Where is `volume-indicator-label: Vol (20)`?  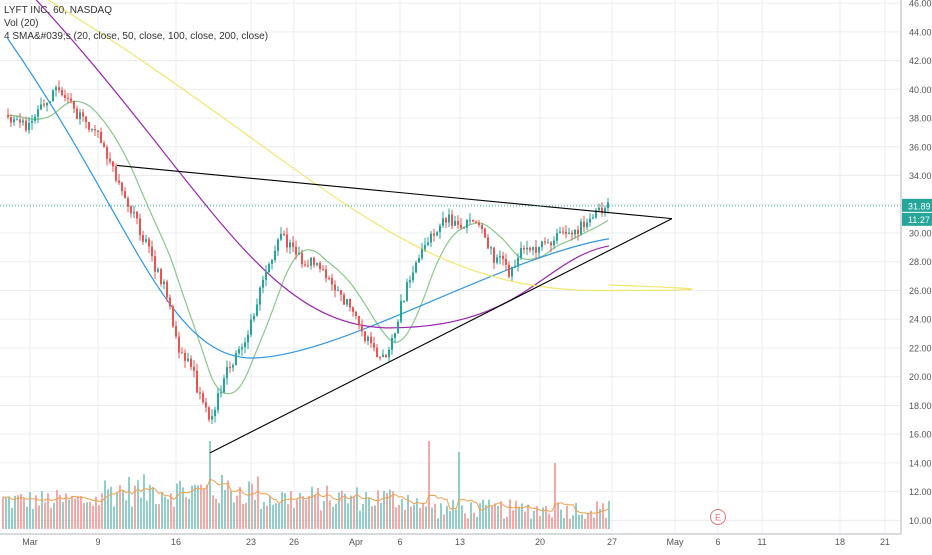
volume-indicator-label: Vol (20) is located at coordinates (21, 23).